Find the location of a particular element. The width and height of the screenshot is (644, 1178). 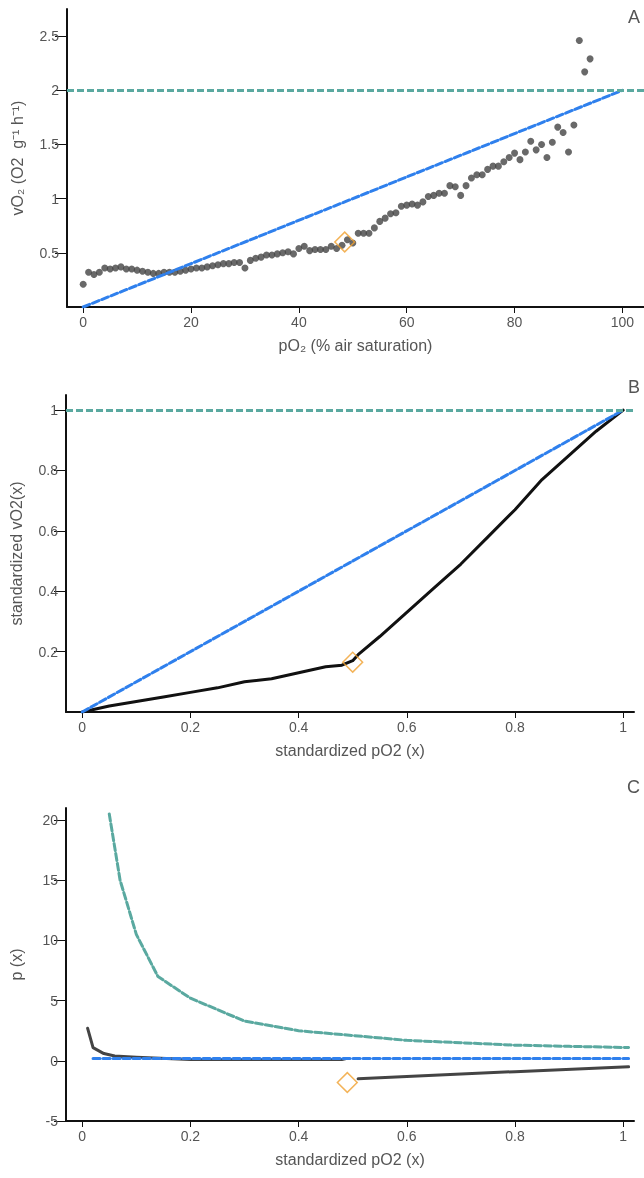

annotation: B is located at coordinates (634, 387).